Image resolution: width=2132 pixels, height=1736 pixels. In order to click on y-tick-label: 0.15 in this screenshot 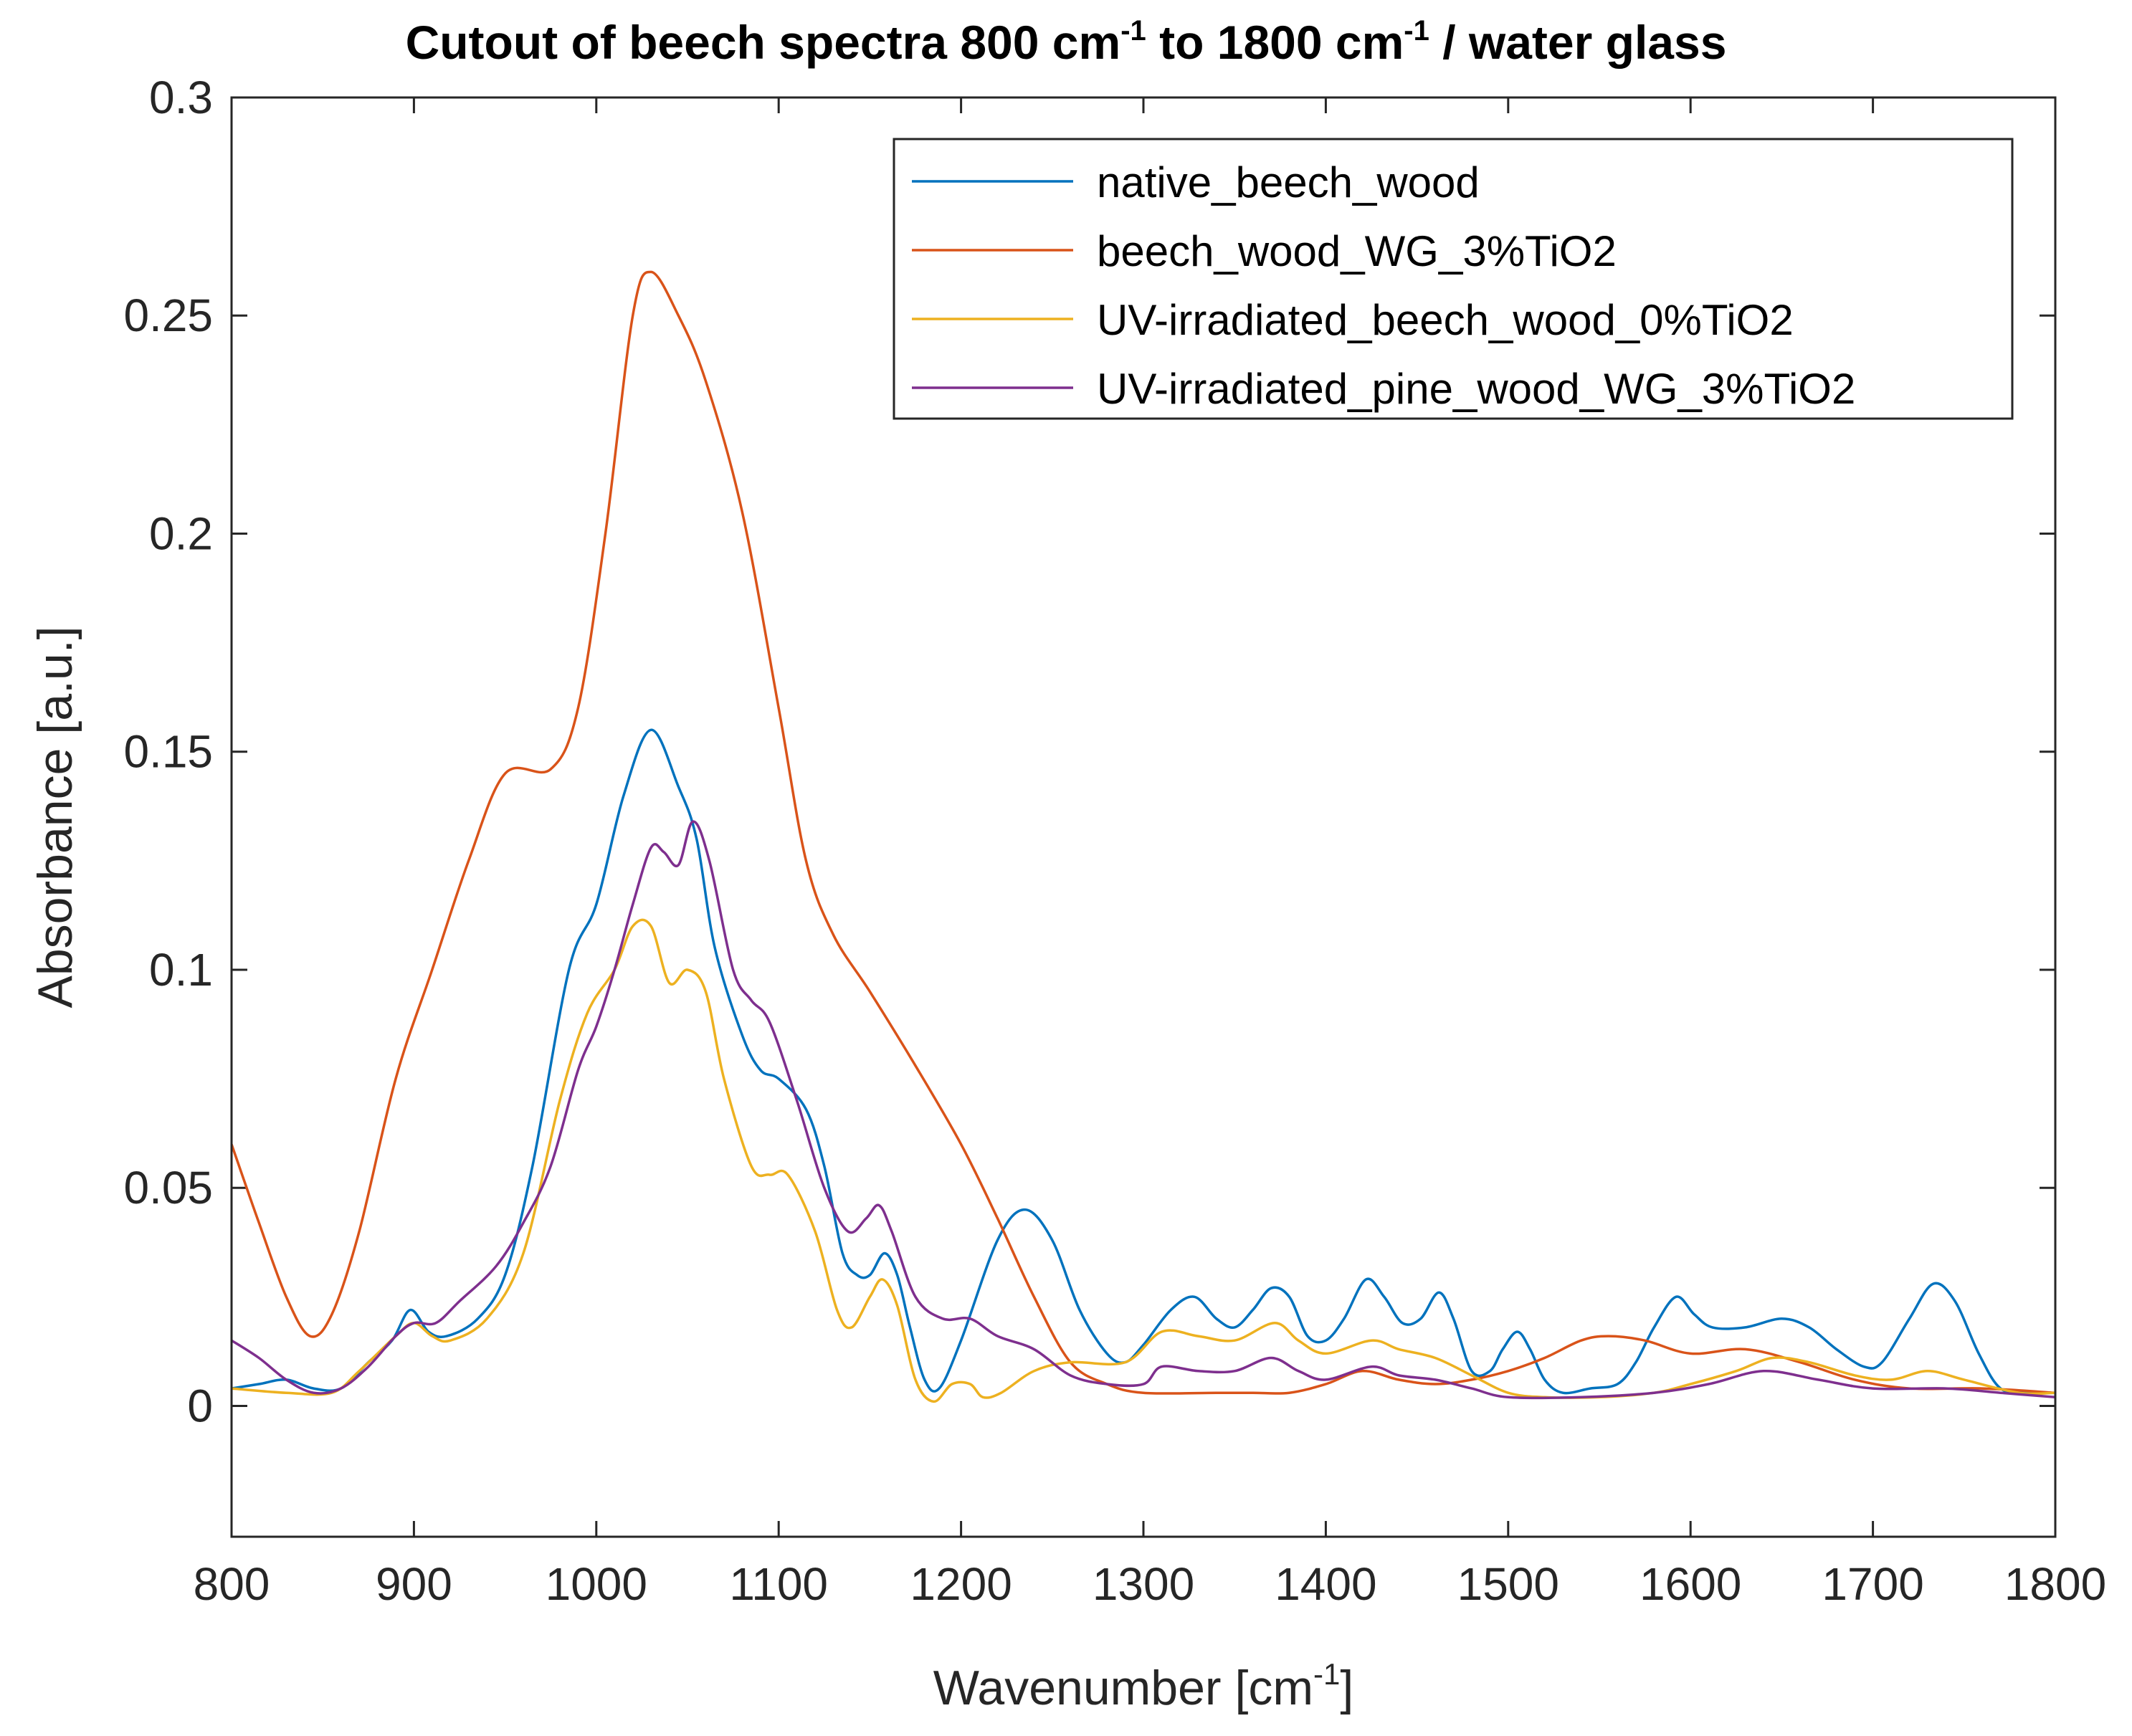, I will do `click(168, 752)`.